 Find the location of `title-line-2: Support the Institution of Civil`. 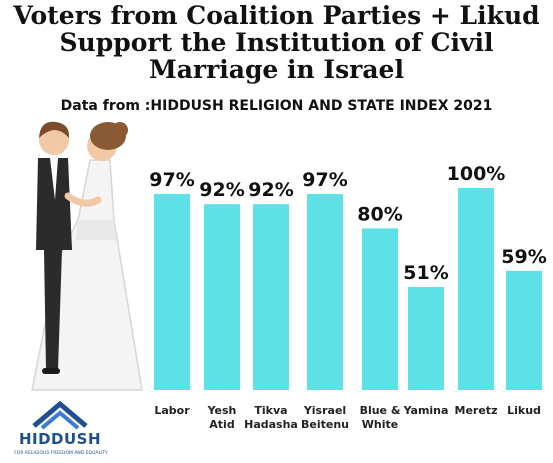

title-line-2: Support the Institution of Civil is located at coordinates (276, 42).